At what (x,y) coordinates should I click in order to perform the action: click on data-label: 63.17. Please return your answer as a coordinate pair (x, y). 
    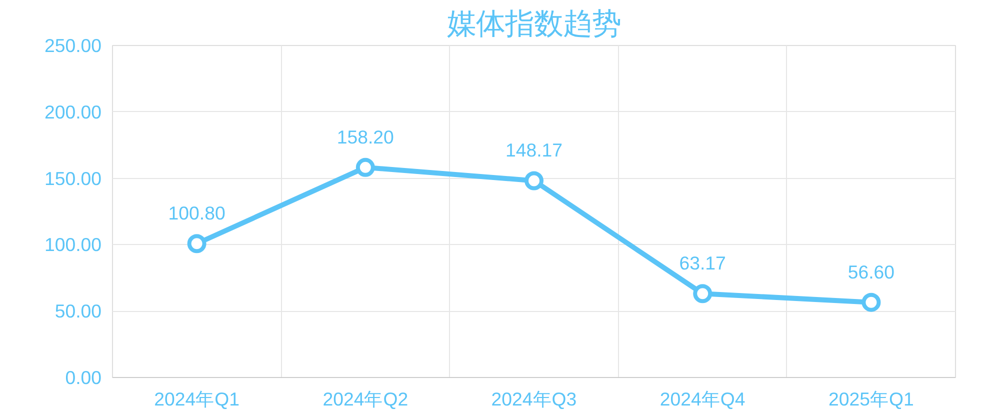
    Looking at the image, I should click on (702, 263).